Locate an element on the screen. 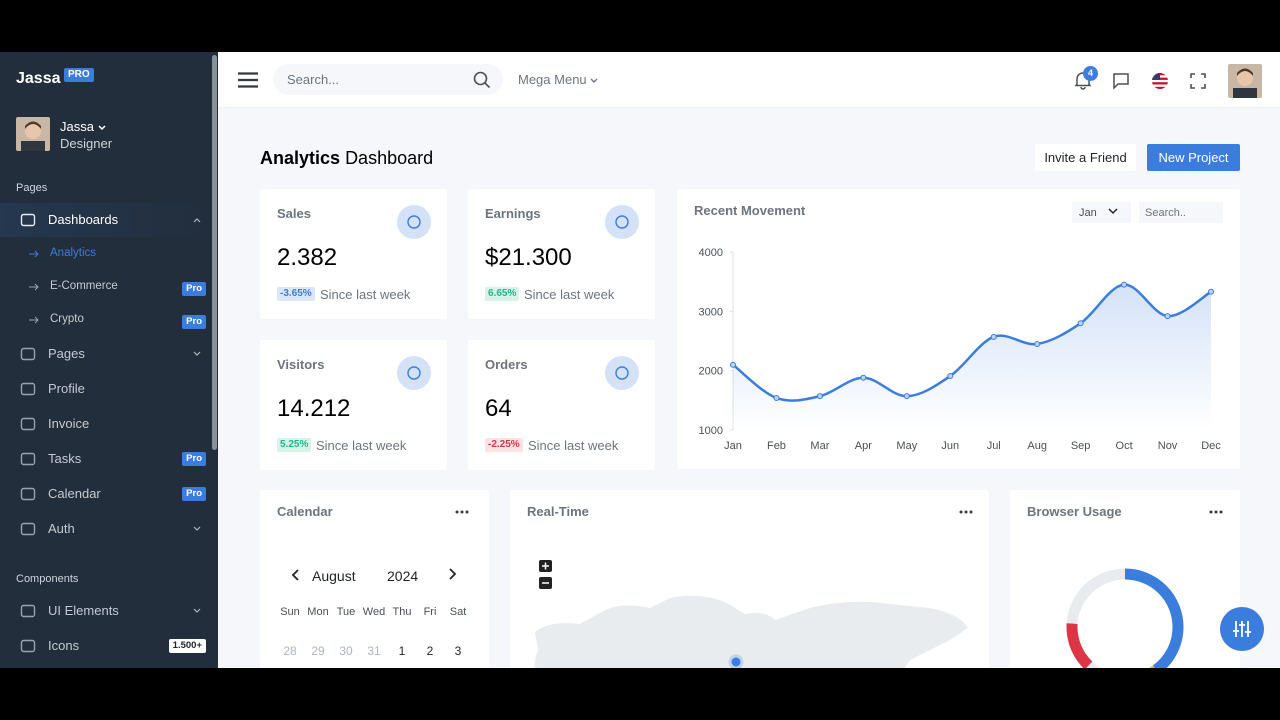 The width and height of the screenshot is (1280, 720). next-month is located at coordinates (453, 574).